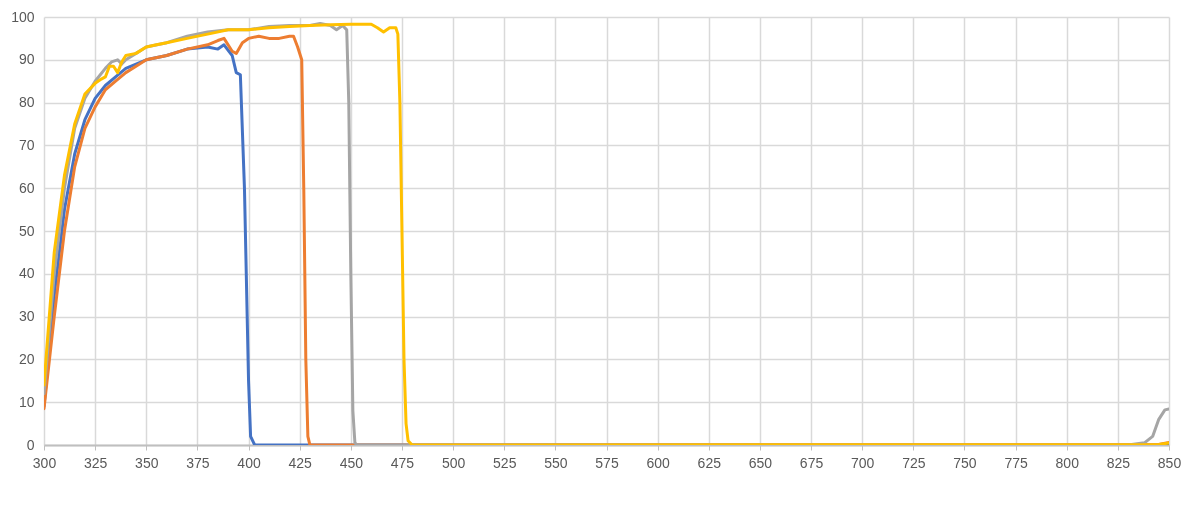  I want to click on x-tick-label: 850, so click(1169, 462).